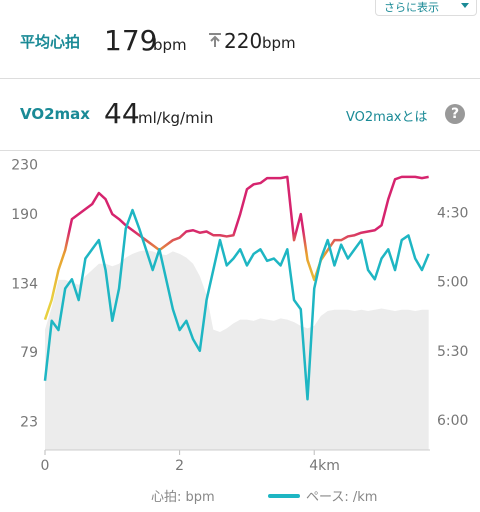 The width and height of the screenshot is (480, 512). Describe the element at coordinates (465, 5) in the screenshot. I see `arrow-icon` at that location.